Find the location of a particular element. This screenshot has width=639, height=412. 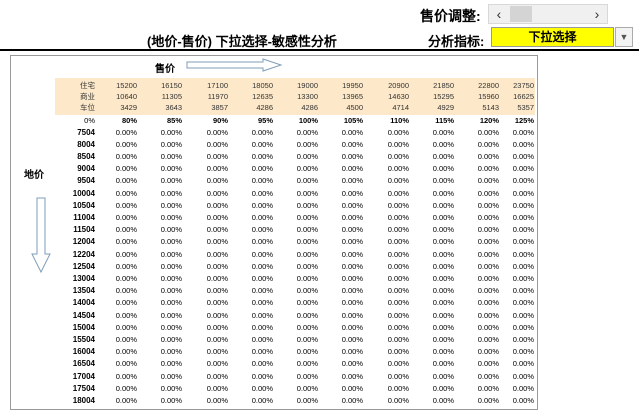

header-divider is located at coordinates (319, 50).